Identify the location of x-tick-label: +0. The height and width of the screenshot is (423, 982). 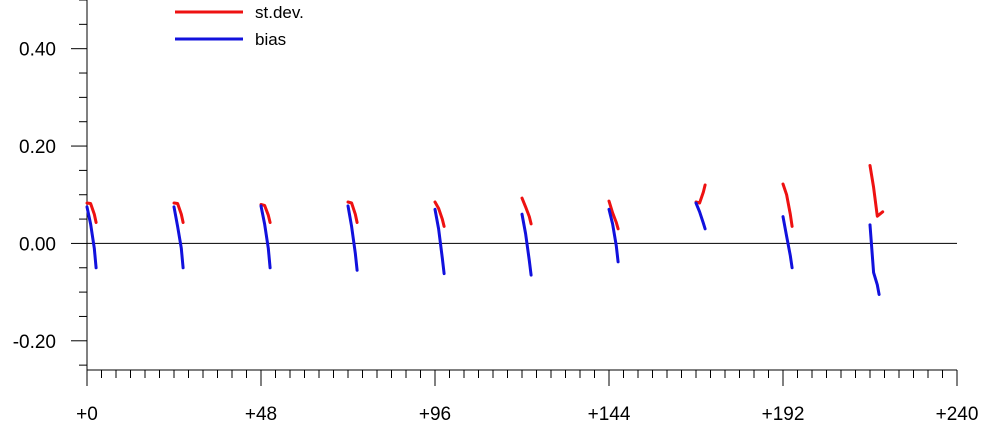
(87, 413).